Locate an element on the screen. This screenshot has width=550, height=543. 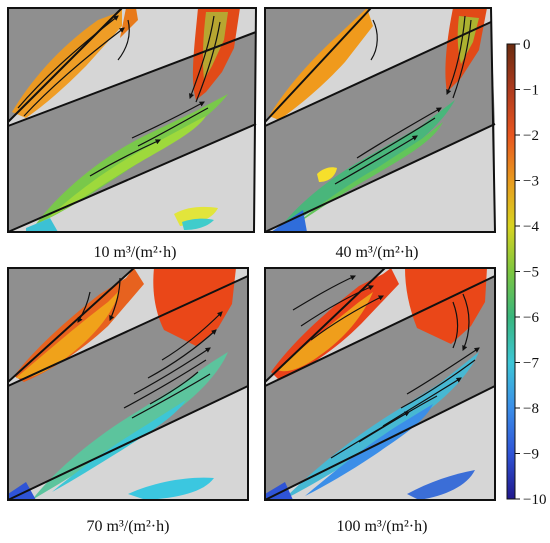
colorbar-tick-label-2: −2 is located at coordinates (531, 136).